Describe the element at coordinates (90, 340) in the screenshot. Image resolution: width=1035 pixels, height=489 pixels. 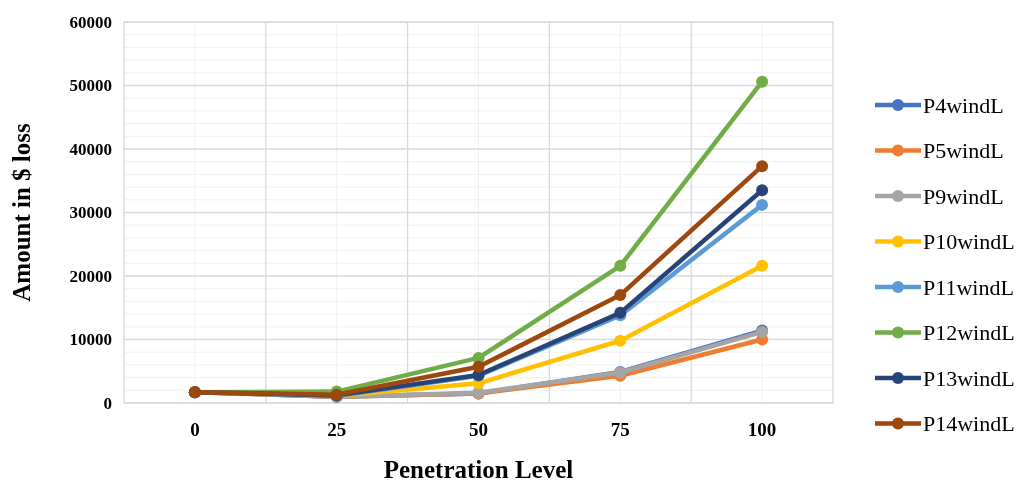
I see `y-tick-label: 10000` at that location.